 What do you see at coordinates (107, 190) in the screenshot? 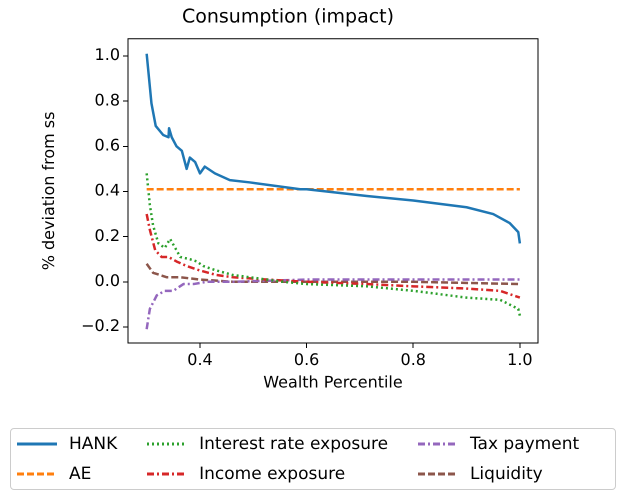
I see `y-tick-label: 0.4` at bounding box center [107, 190].